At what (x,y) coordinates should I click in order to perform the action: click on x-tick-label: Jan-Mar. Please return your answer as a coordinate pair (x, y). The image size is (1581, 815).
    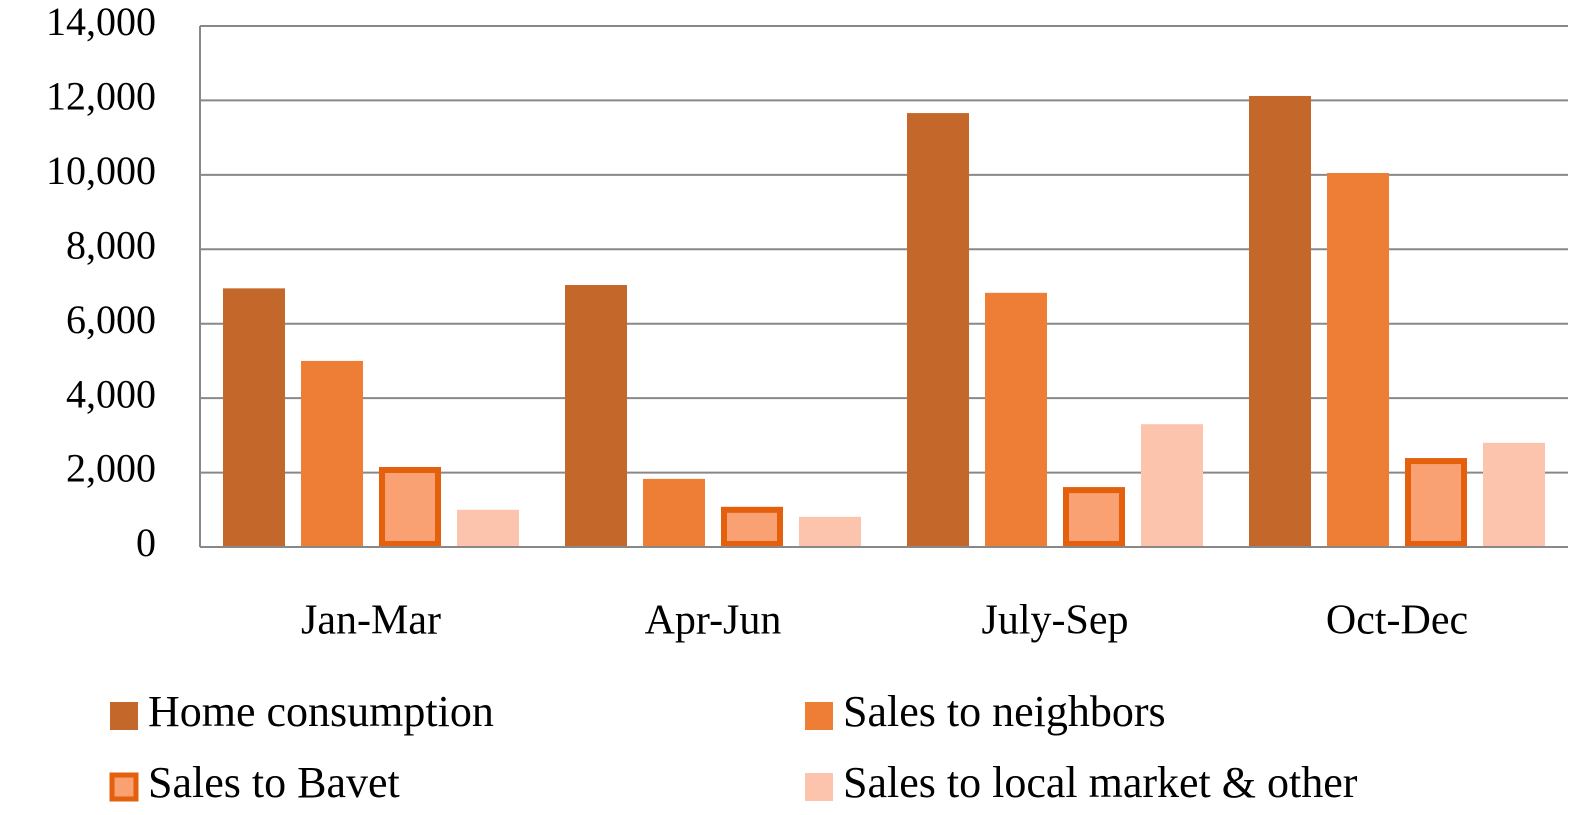
    Looking at the image, I should click on (371, 621).